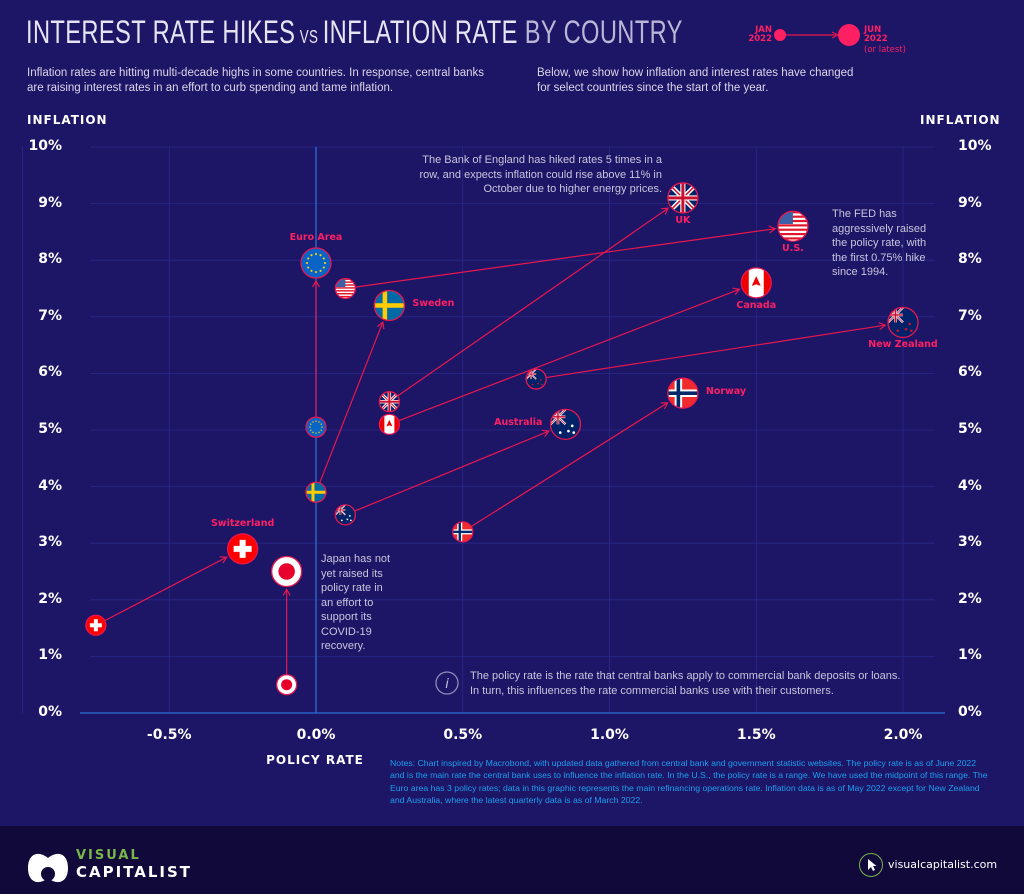 Image resolution: width=1024 pixels, height=894 pixels. Describe the element at coordinates (309, 37) in the screenshot. I see `title-vs: VS` at that location.